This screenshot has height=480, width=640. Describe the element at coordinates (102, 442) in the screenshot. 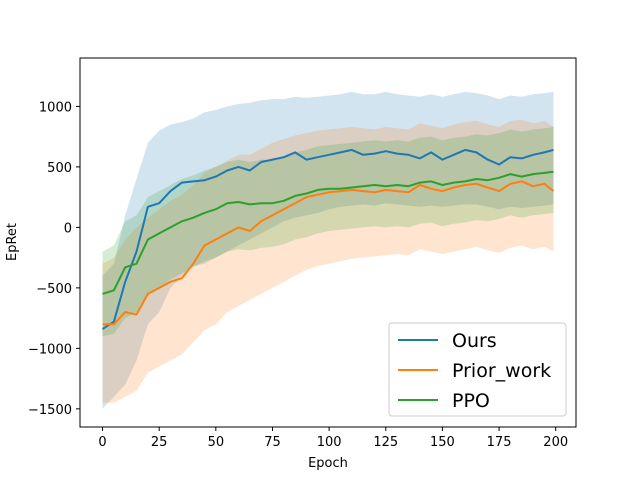

I see `x-tick-label: 0` at that location.